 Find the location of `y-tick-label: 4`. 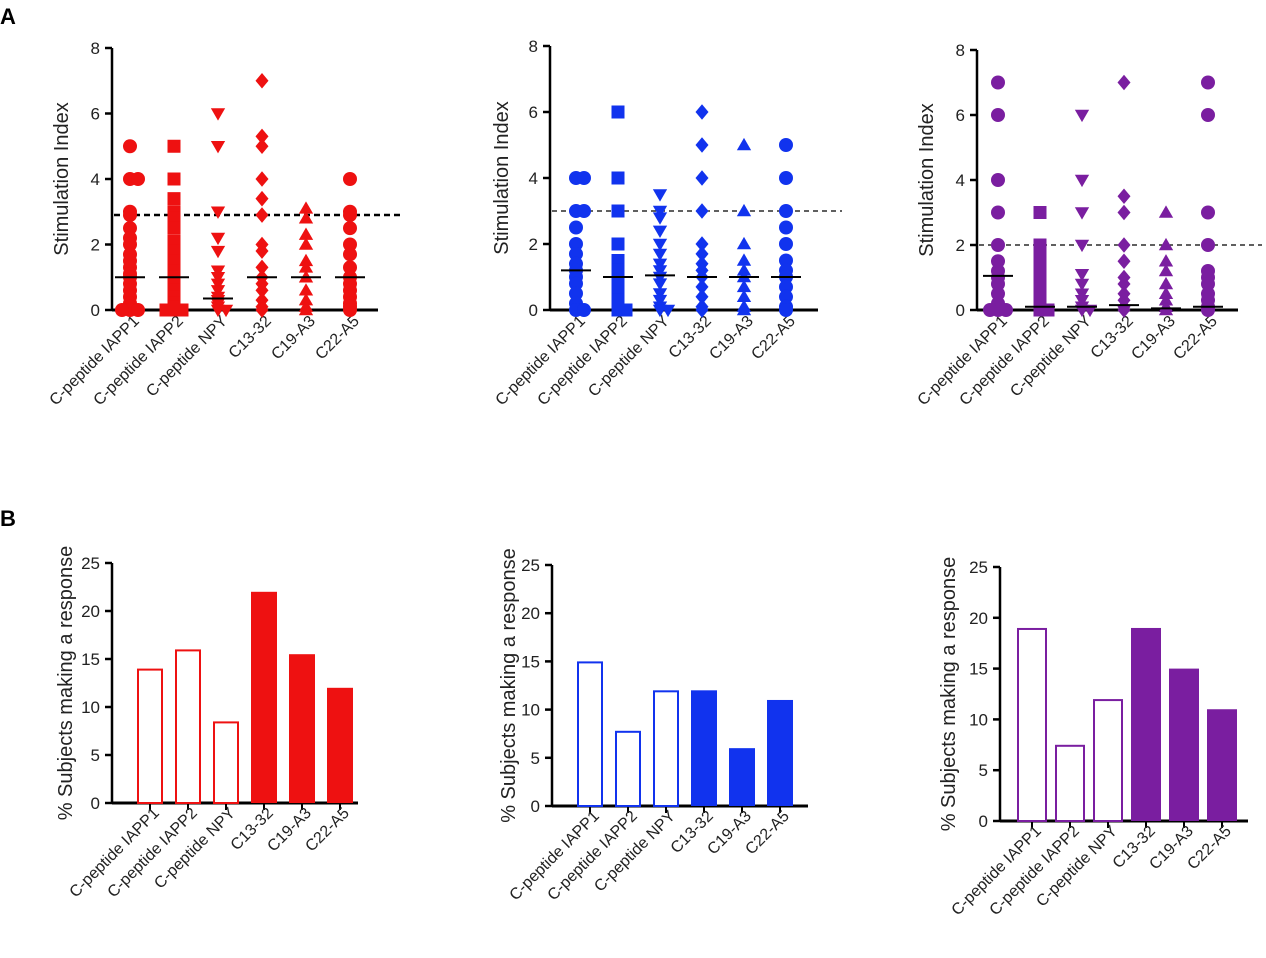

y-tick-label: 4 is located at coordinates (533, 178).